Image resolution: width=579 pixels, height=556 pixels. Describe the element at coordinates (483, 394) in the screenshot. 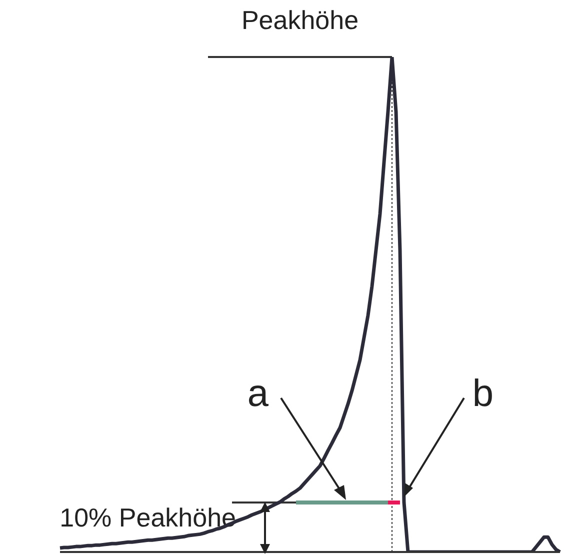

I see `annotation: b` at that location.